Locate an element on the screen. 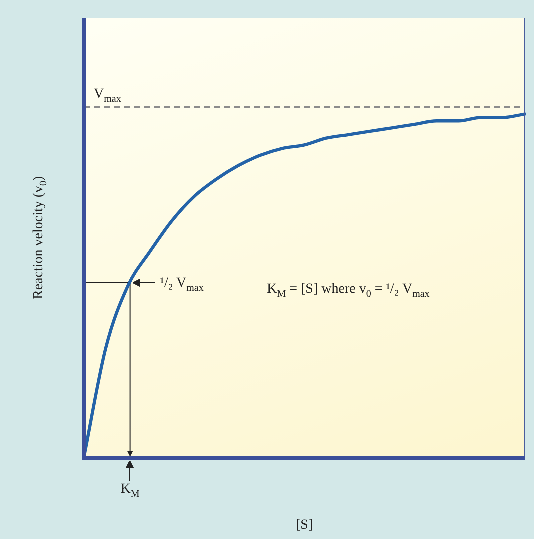 The height and width of the screenshot is (539, 534). text: K$_{M}$ is located at coordinates (130, 491).